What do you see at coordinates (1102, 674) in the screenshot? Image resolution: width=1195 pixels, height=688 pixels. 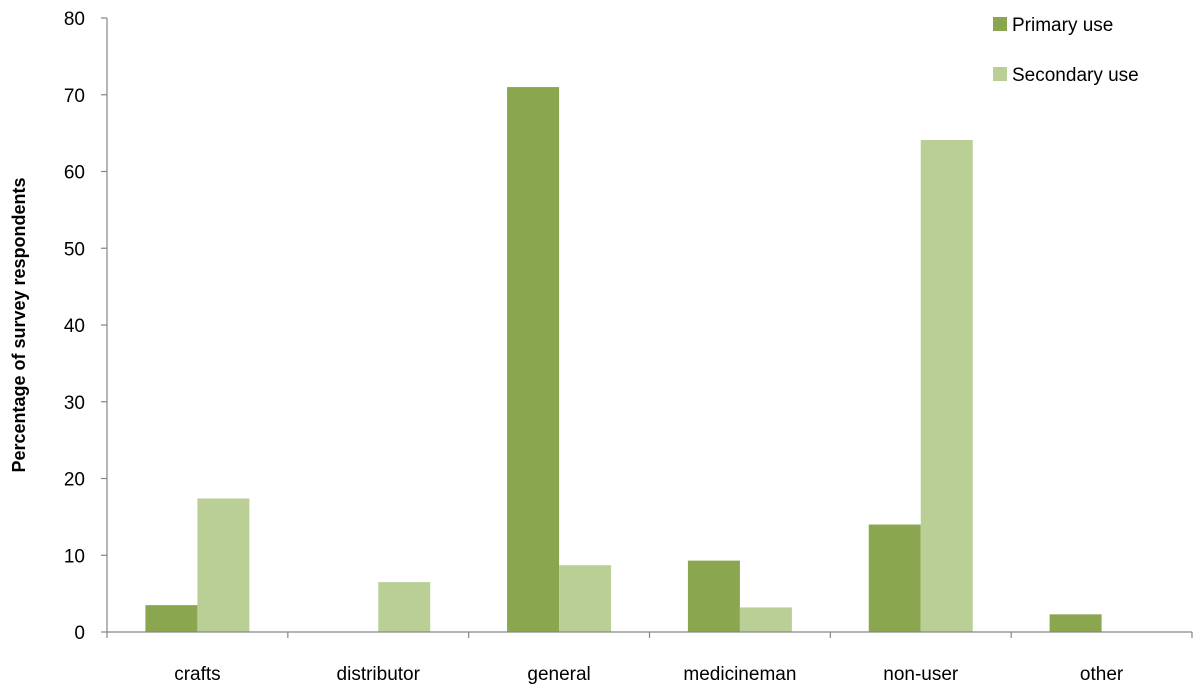 I see `x-tick-label: other` at bounding box center [1102, 674].